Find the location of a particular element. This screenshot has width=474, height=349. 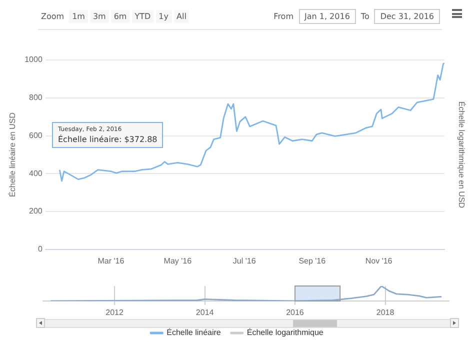

y-tick-label: 600 is located at coordinates (36, 135).